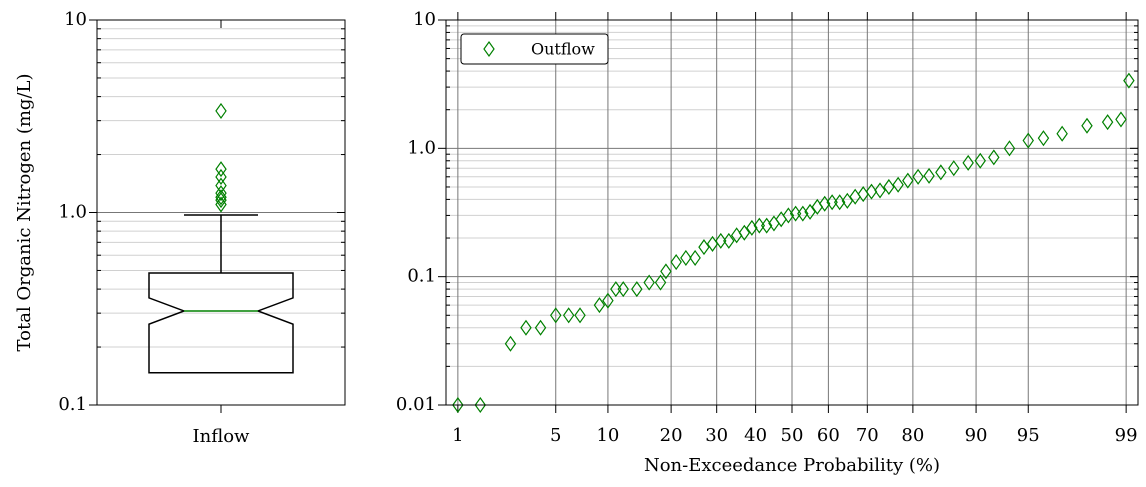 The height and width of the screenshot is (487, 1146). Describe the element at coordinates (555, 435) in the screenshot. I see `x-tick-label: 5` at that location.